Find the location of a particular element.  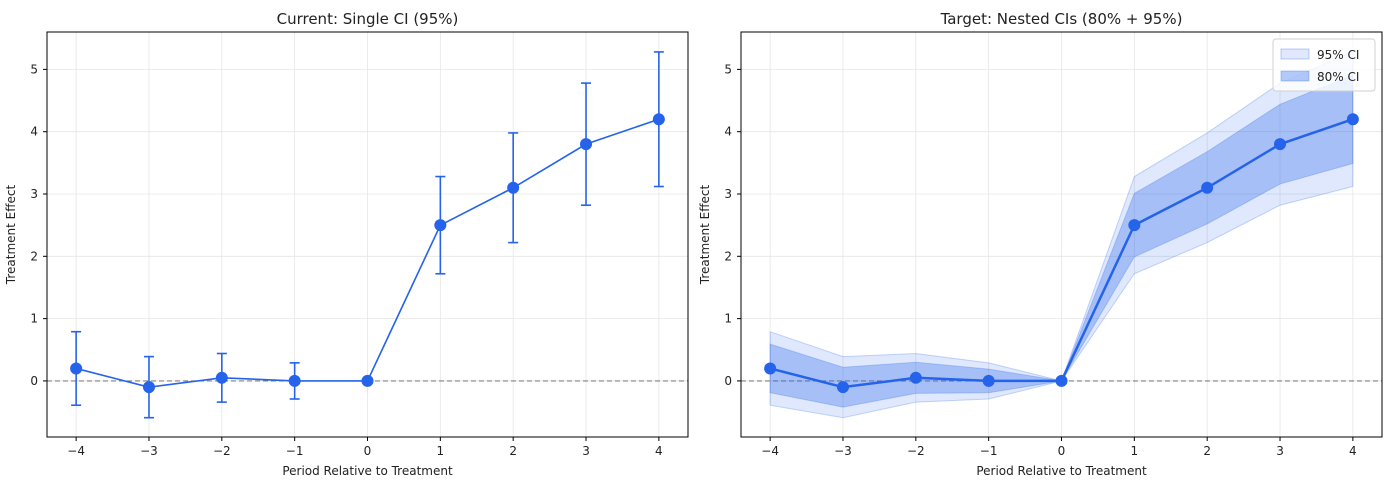

chart-title: Target: Nested CIs (80% + 95%) is located at coordinates (1061, 19).